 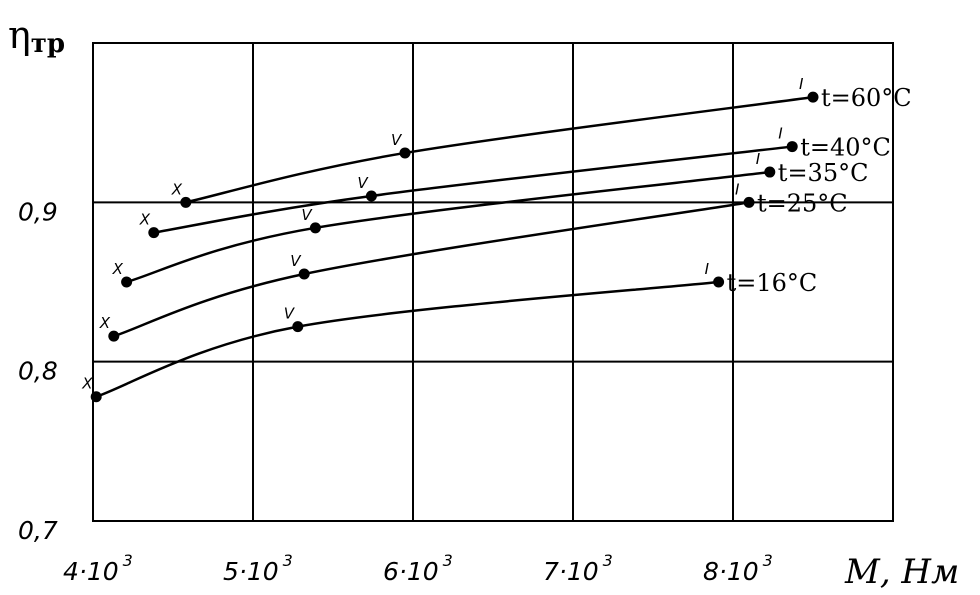 What do you see at coordinates (118, 269) in the screenshot?
I see `series-2-point-label-0: X` at bounding box center [118, 269].